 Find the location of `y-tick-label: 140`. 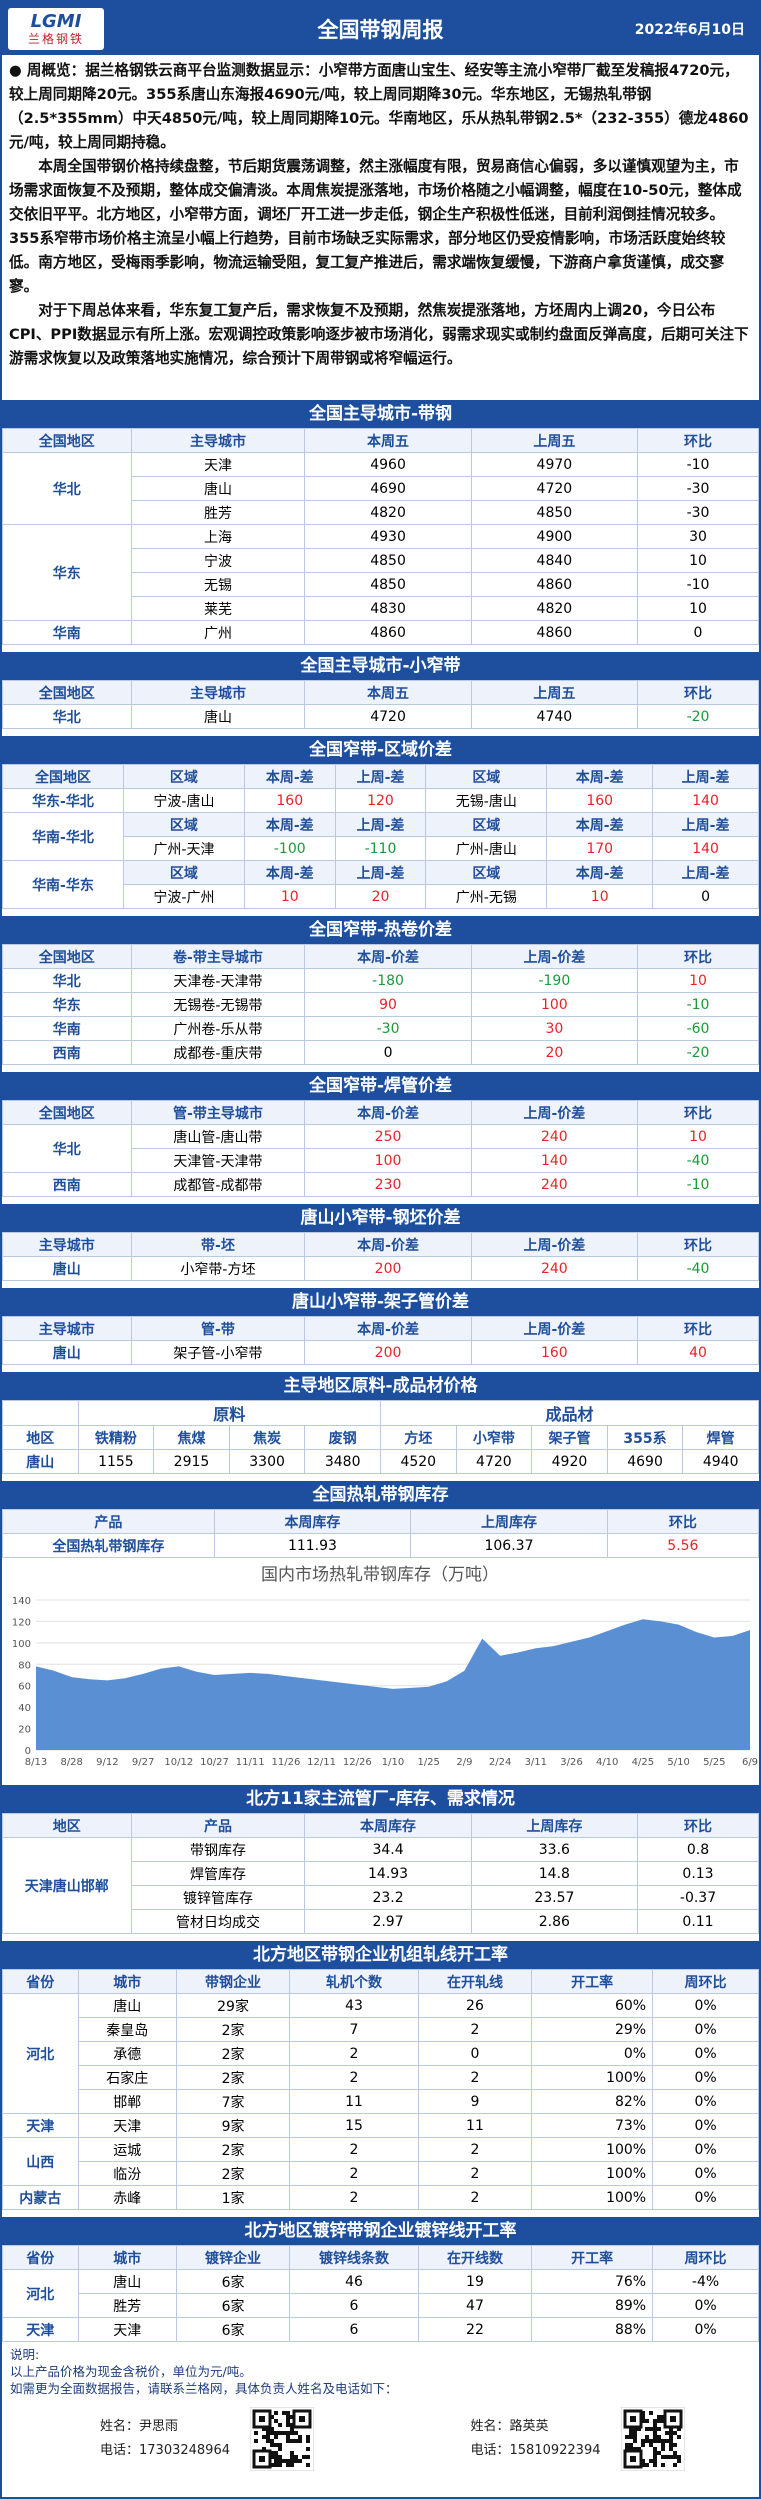

y-tick-label: 140 is located at coordinates (21, 1601).